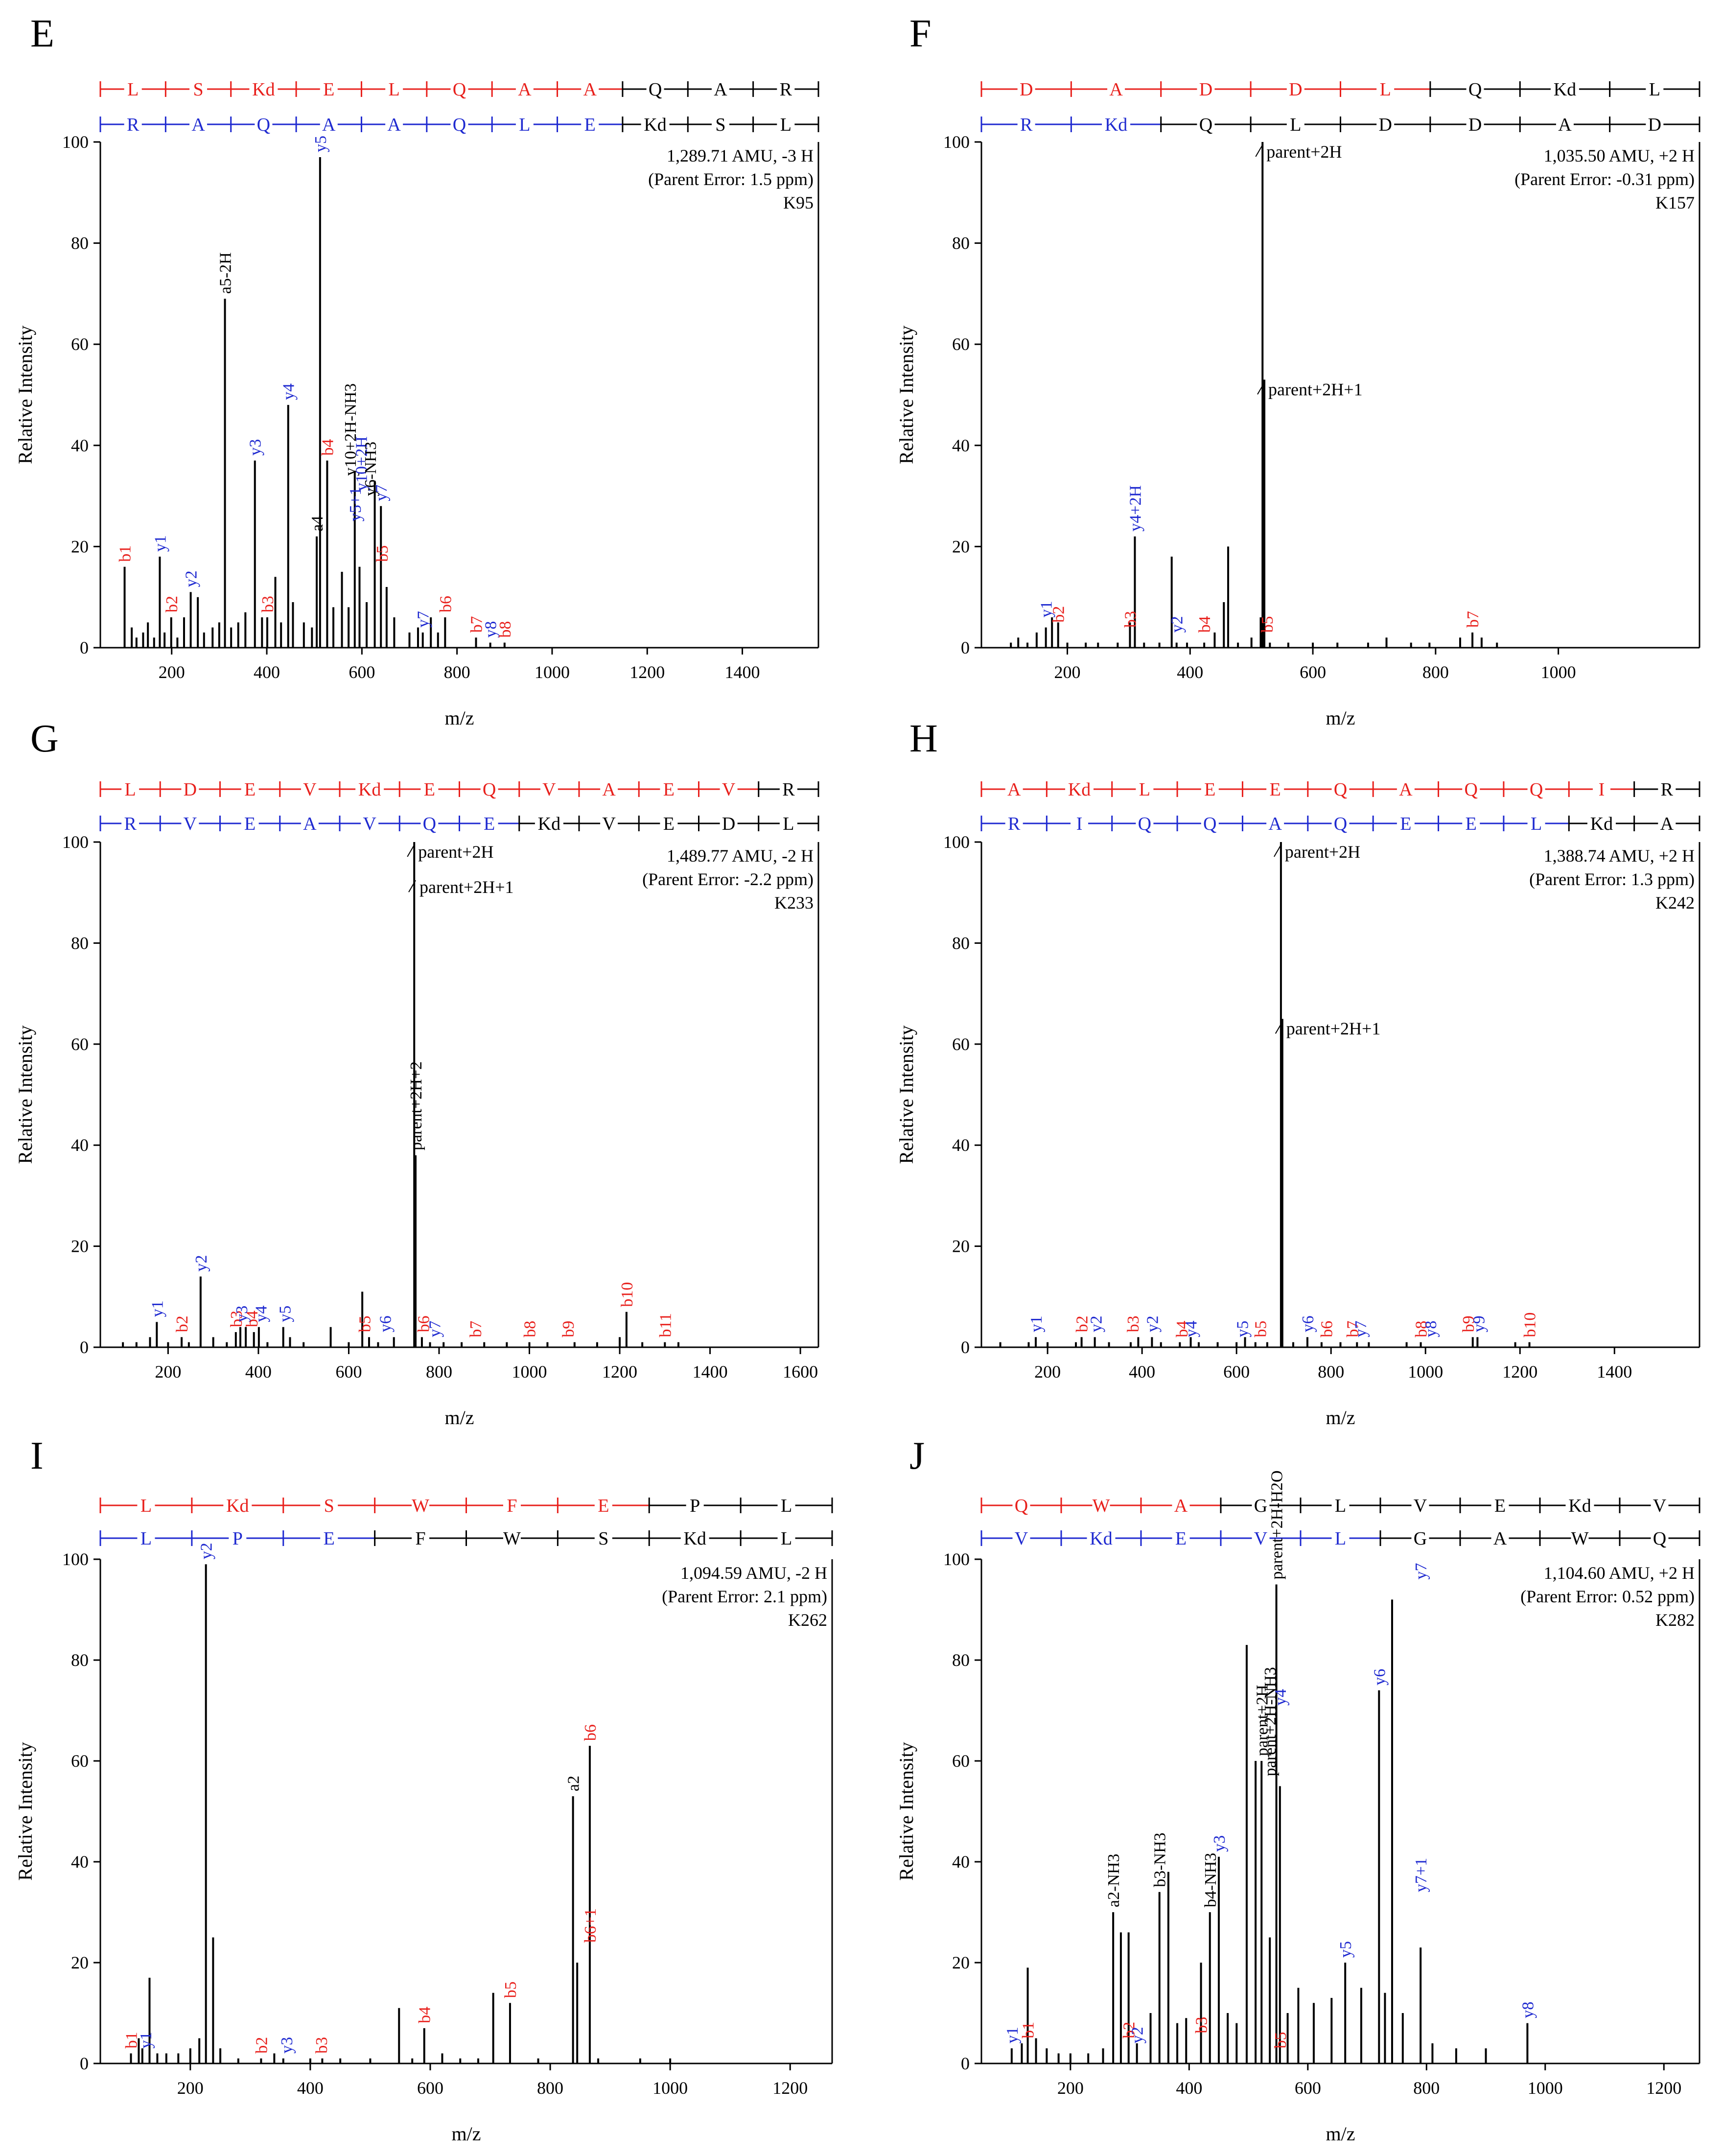 The image size is (1723, 2156). What do you see at coordinates (369, 824) in the screenshot?
I see `sequence-residue: V` at bounding box center [369, 824].